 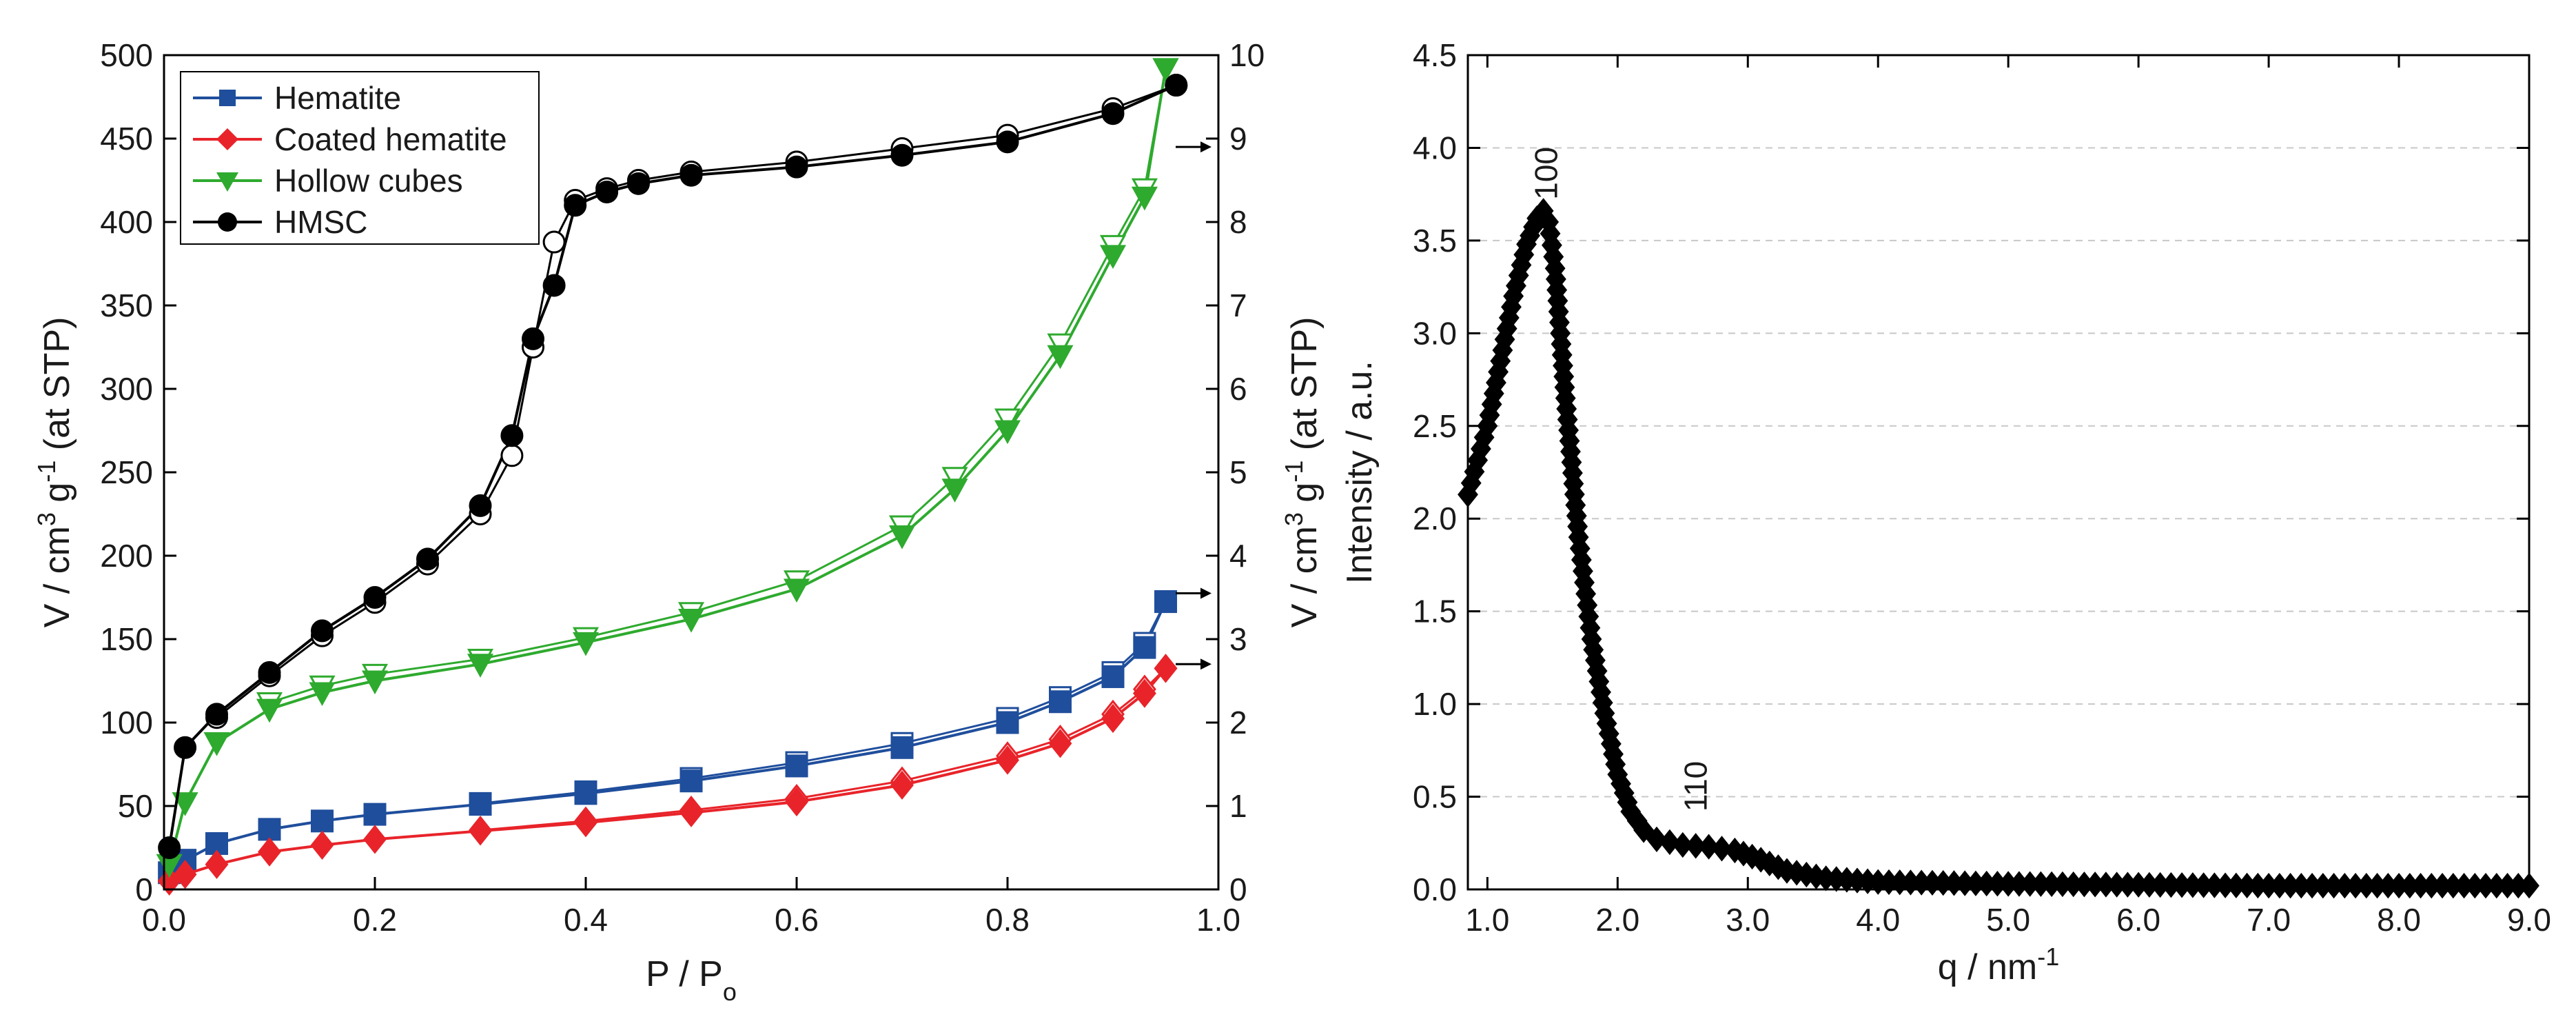 I want to click on saxs-y-tick-label: 3.5, so click(x=1435, y=241).